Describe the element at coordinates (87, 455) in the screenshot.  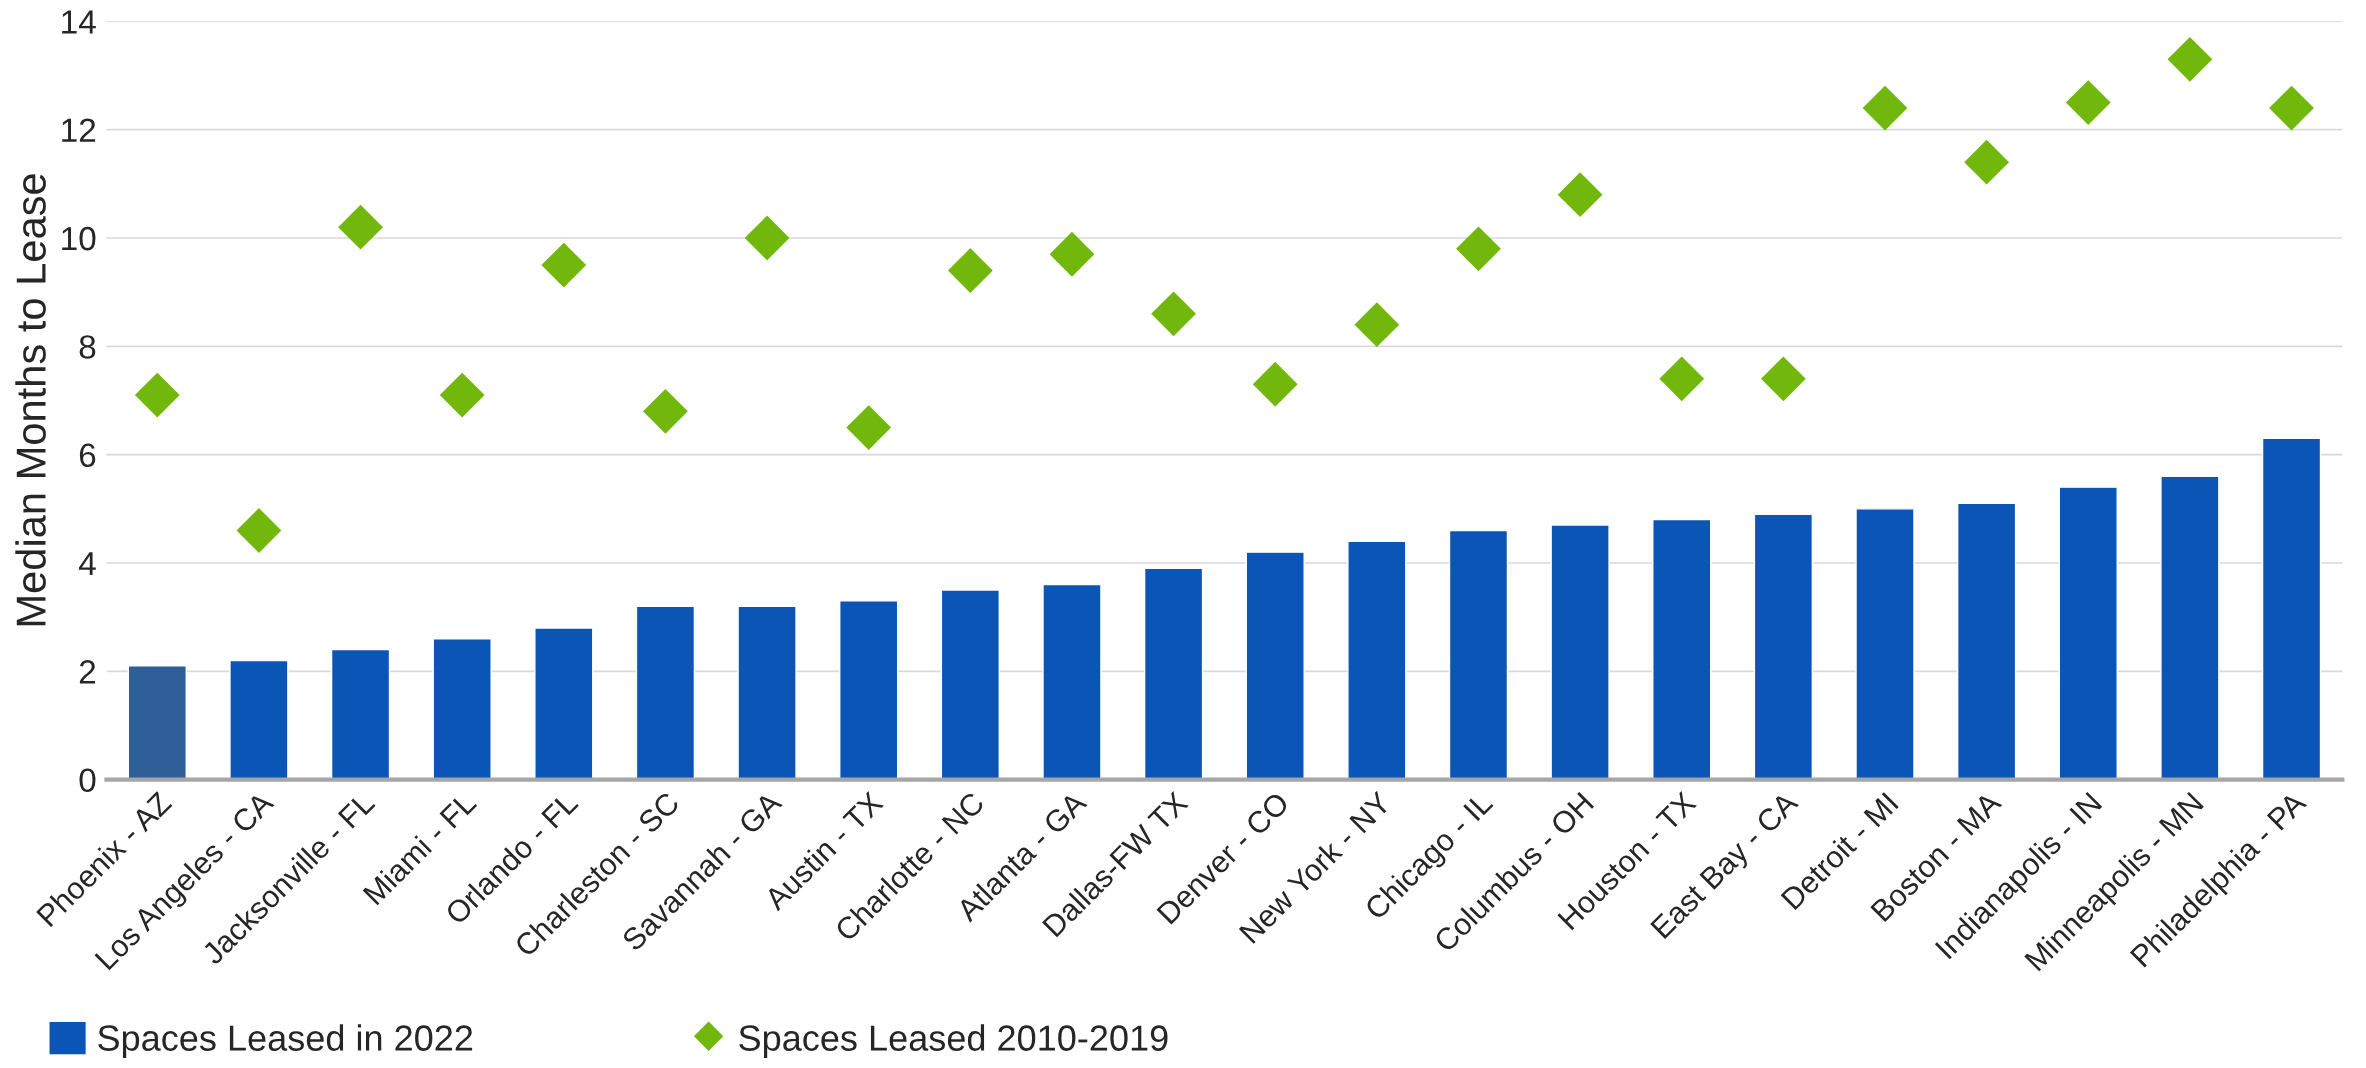
I see `y-tick-label: 6` at that location.